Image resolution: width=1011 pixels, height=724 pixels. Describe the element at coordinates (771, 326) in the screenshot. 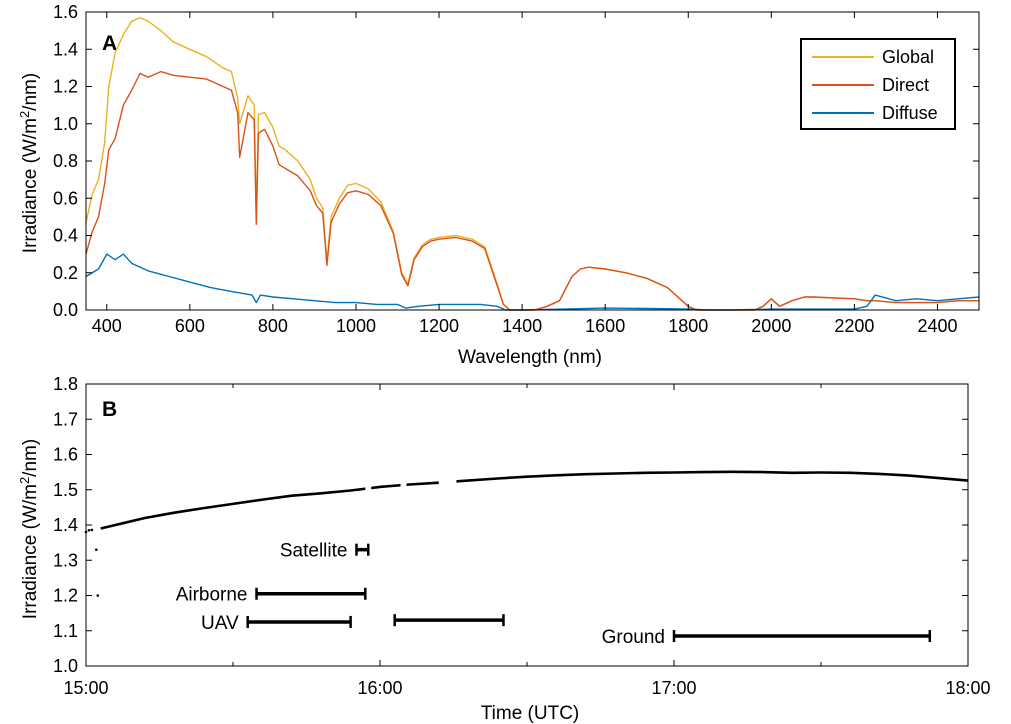

I see `x-tick-label: 2000` at that location.